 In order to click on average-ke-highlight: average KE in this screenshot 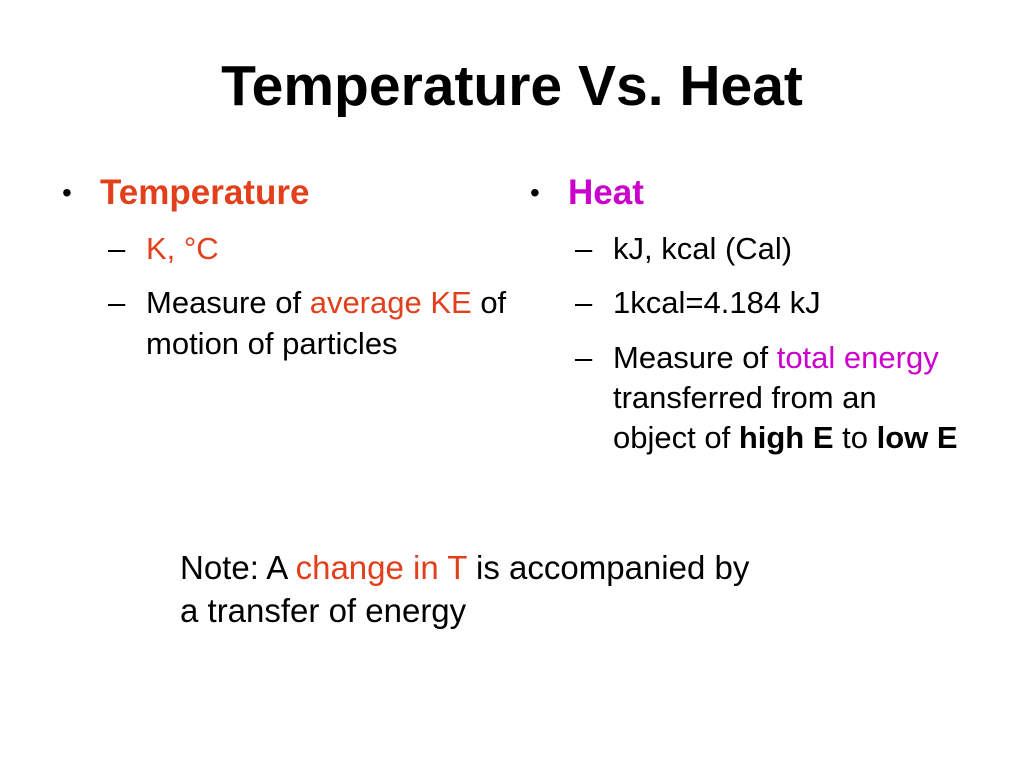, I will do `click(390, 303)`.